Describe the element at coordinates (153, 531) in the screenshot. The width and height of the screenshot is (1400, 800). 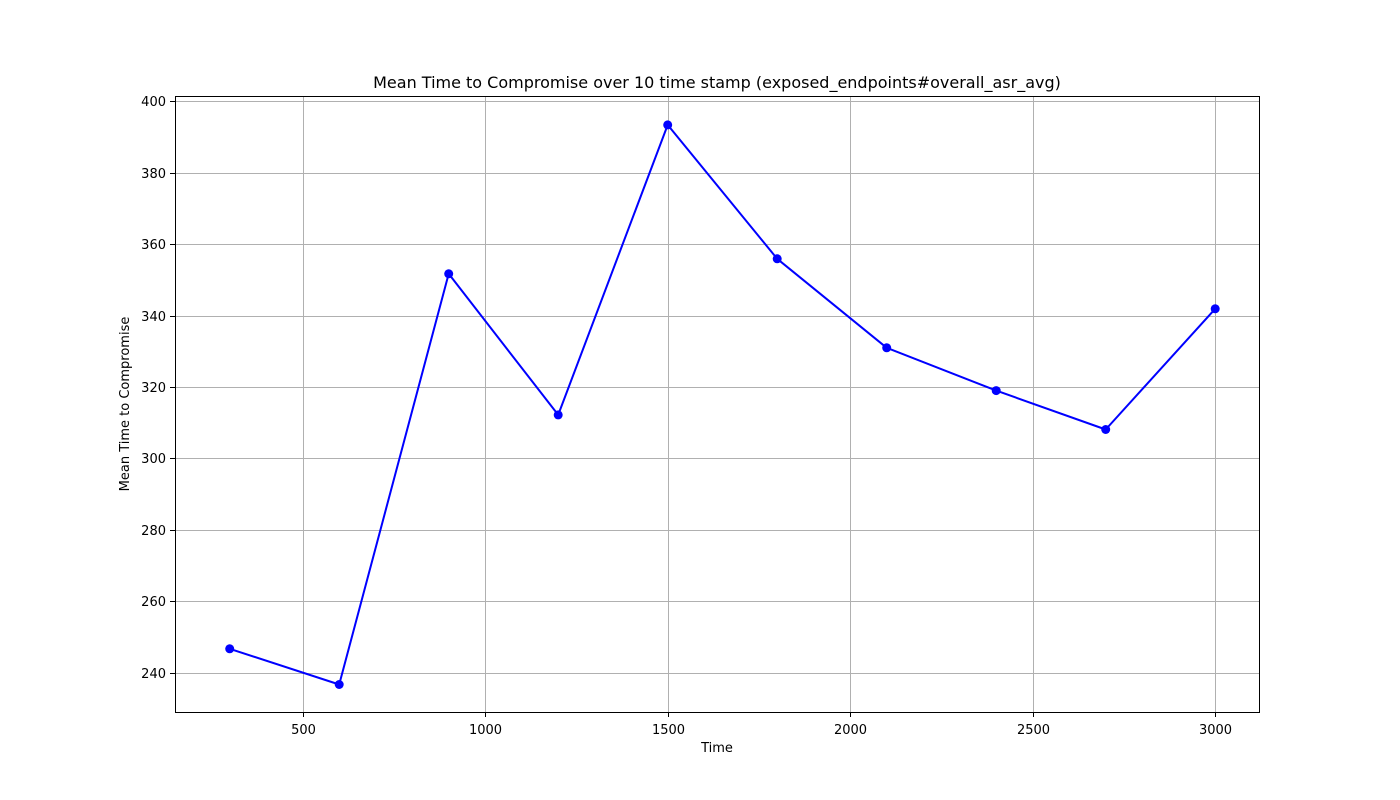
I see `y-tick-label-2: 280` at that location.